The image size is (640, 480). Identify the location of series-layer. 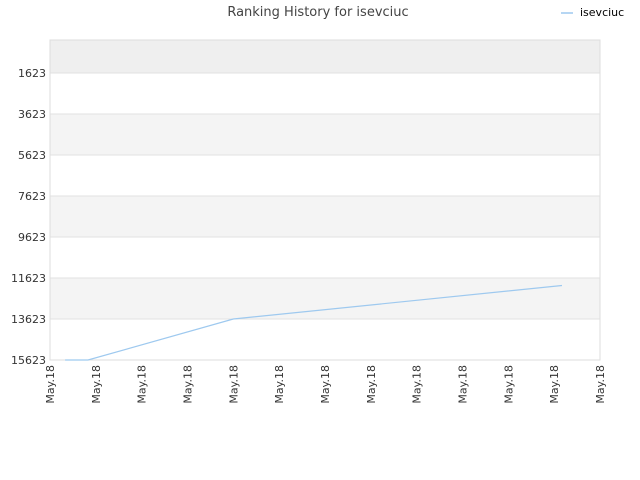
(314, 322).